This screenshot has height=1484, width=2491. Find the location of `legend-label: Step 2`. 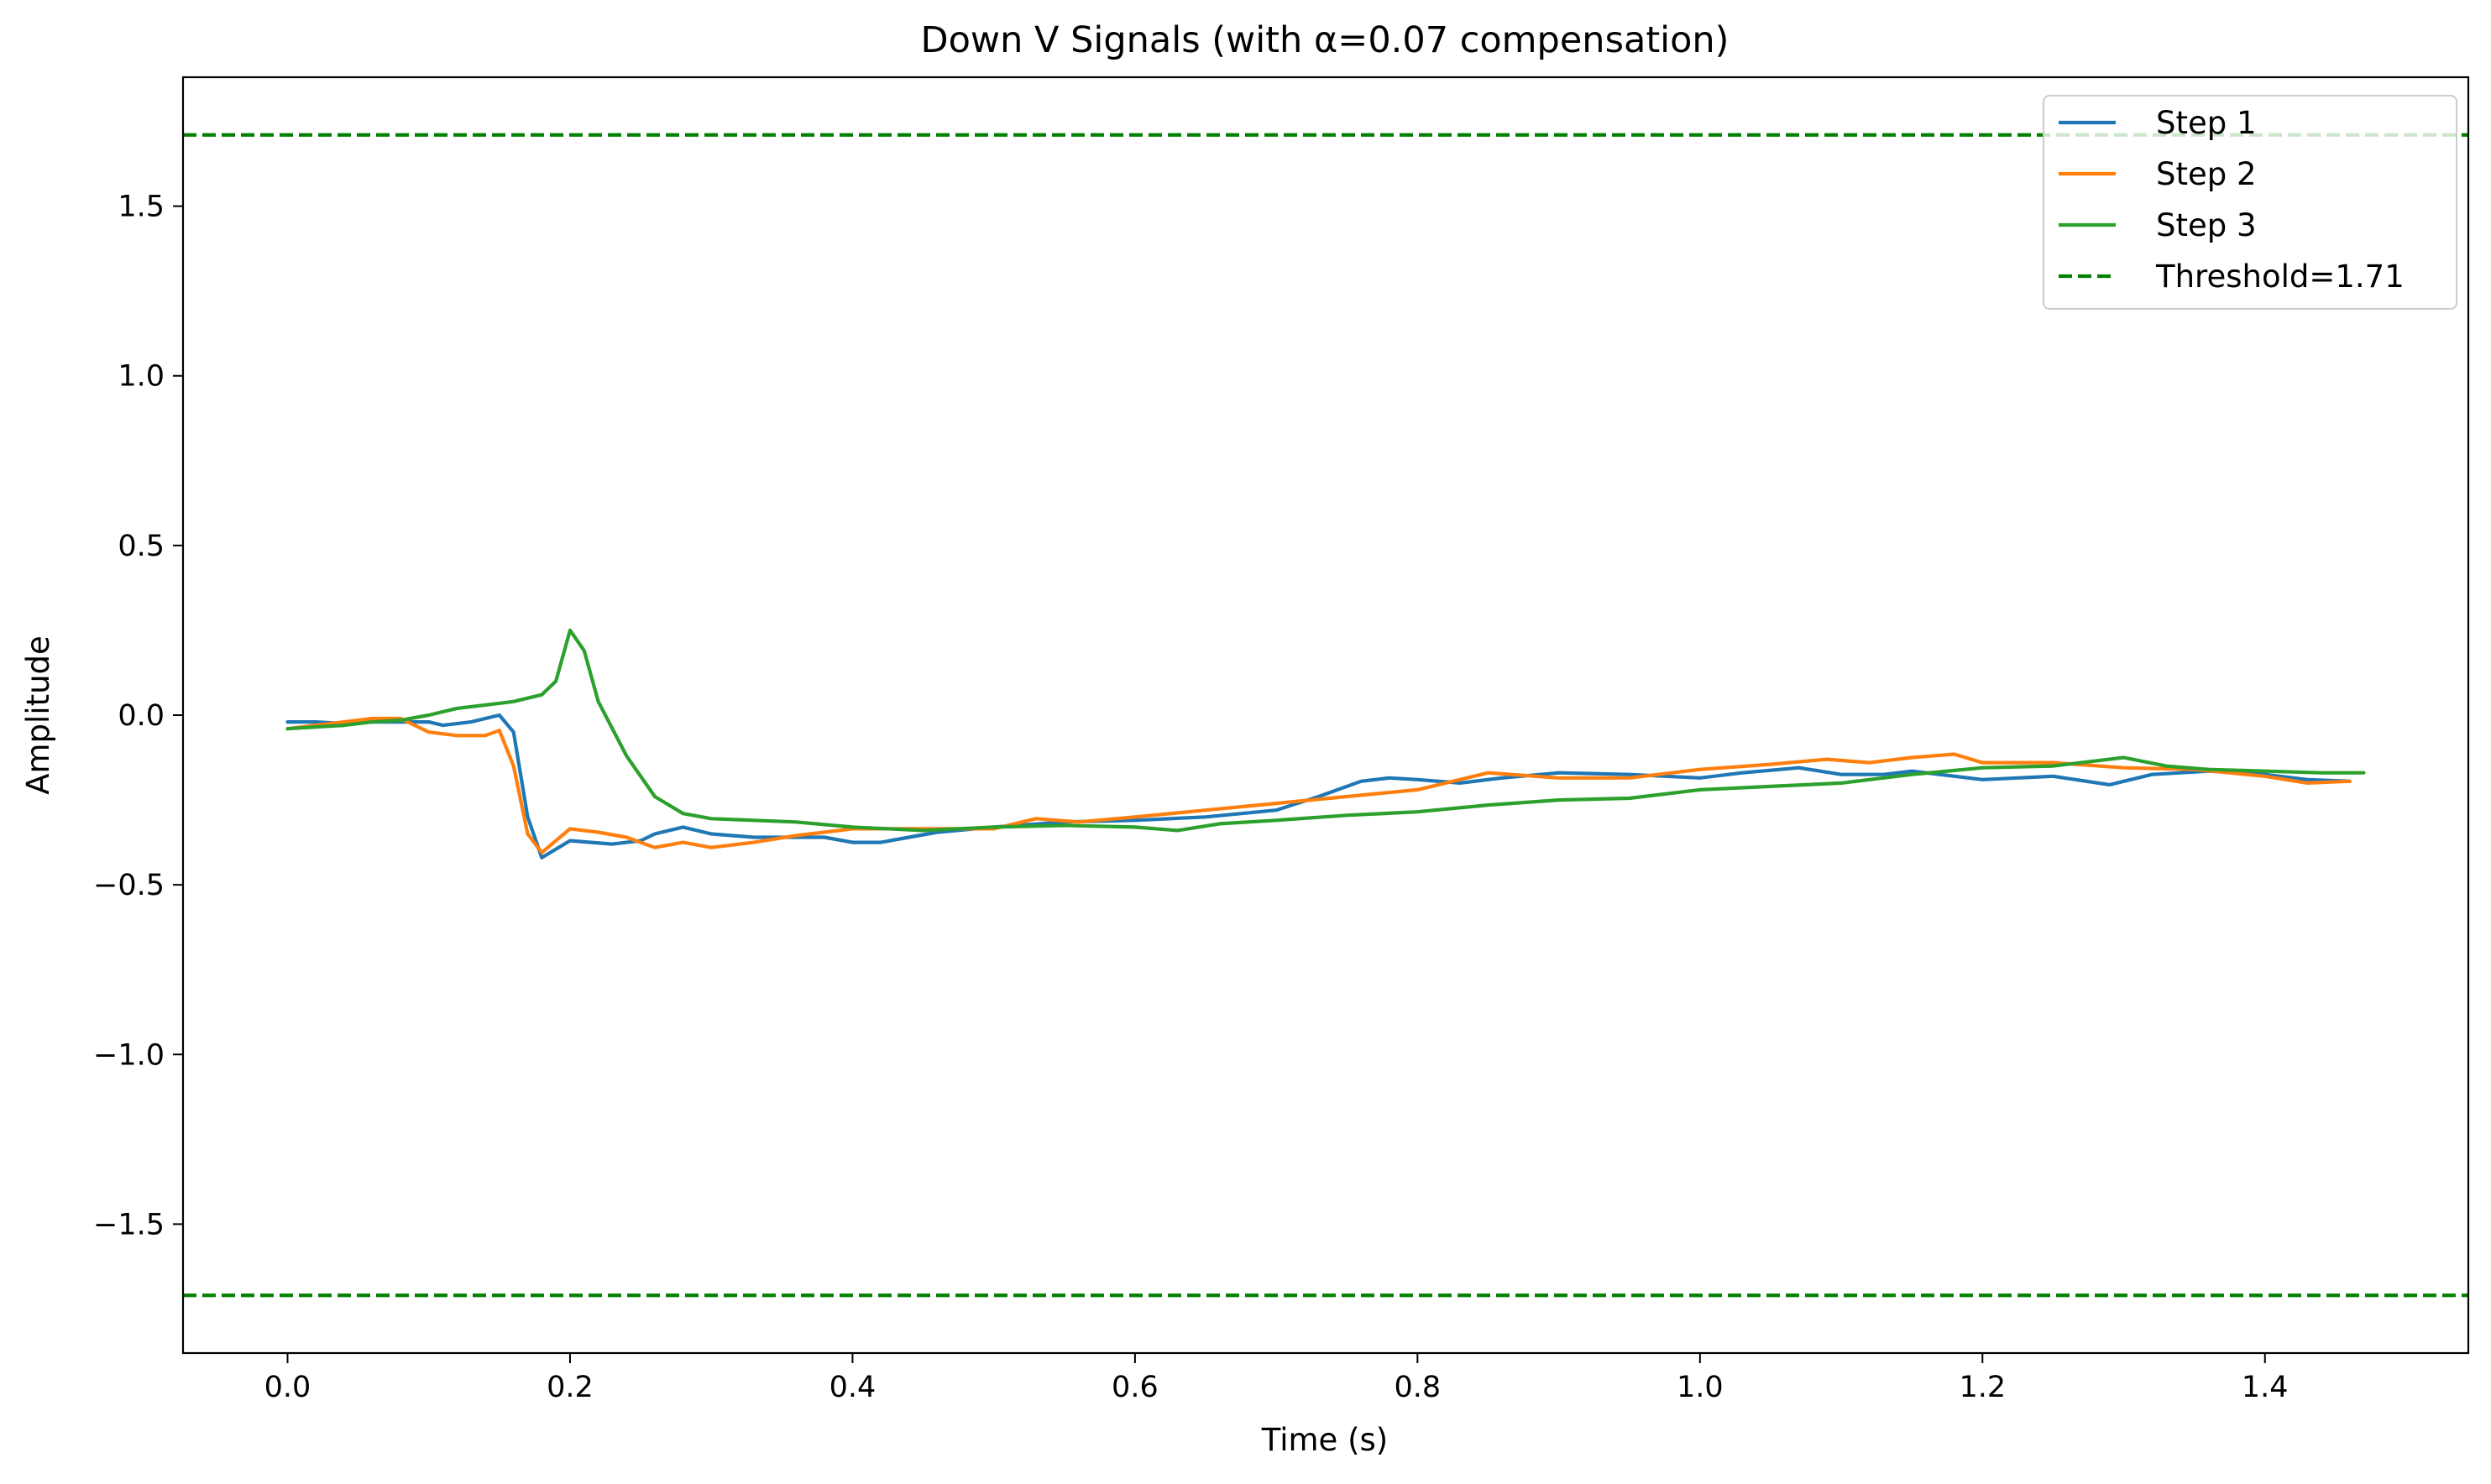

legend-label: Step 2 is located at coordinates (2206, 174).